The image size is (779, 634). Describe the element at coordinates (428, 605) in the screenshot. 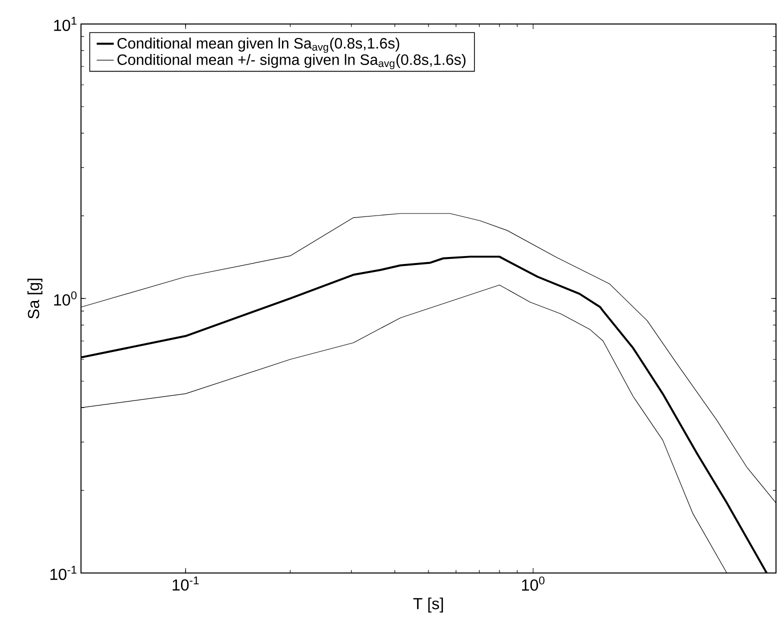

I see `x-axis-title: T [s]` at that location.